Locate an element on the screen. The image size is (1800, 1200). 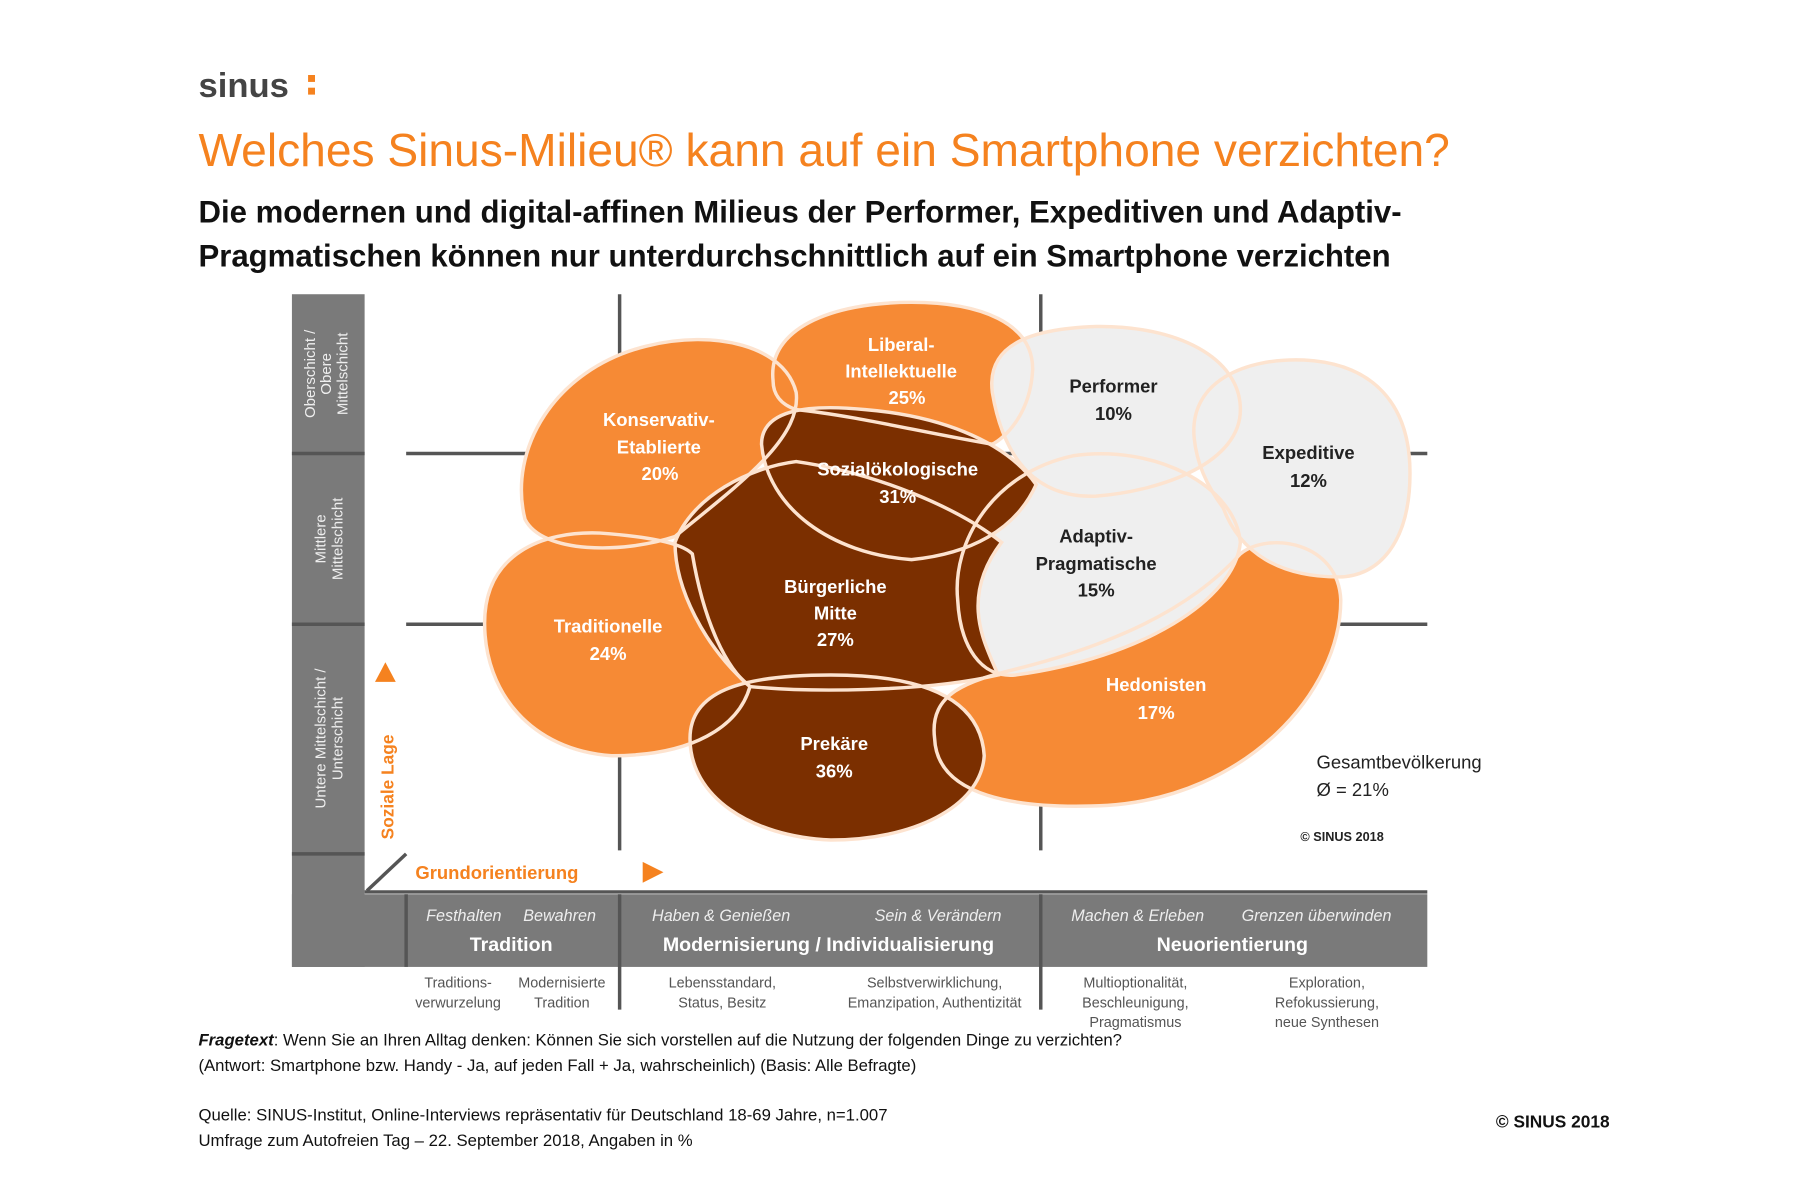
chart-copyright: © SINUS 2018 is located at coordinates (1341, 837).